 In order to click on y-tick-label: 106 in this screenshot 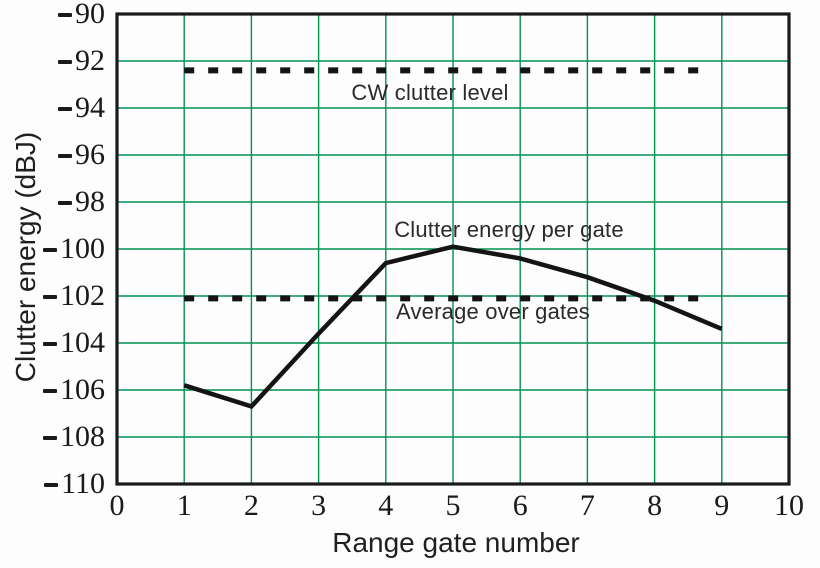, I will do `click(74, 390)`.